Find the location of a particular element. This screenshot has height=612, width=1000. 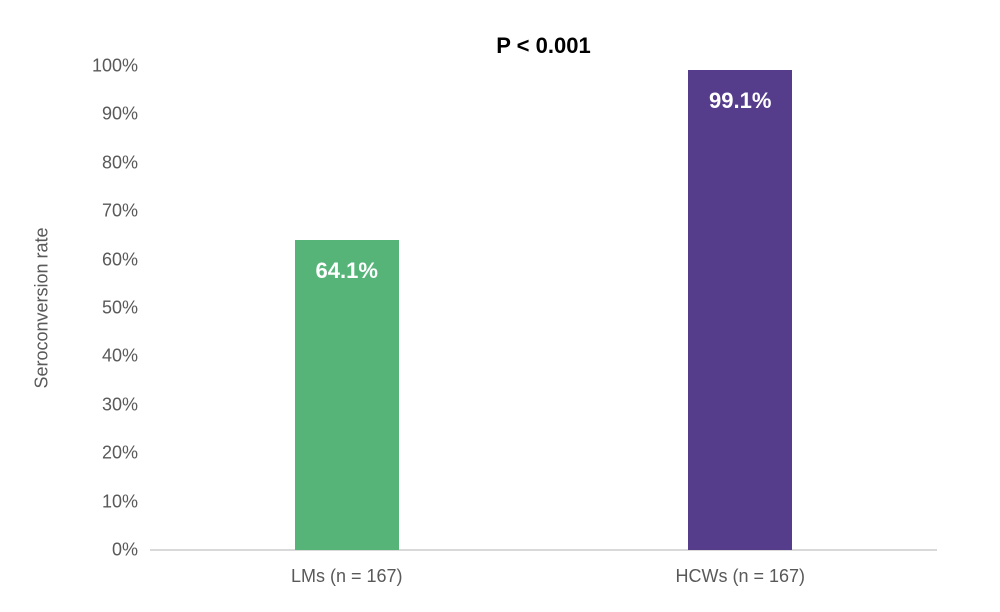

y-tick-label: 30% is located at coordinates (119, 404).